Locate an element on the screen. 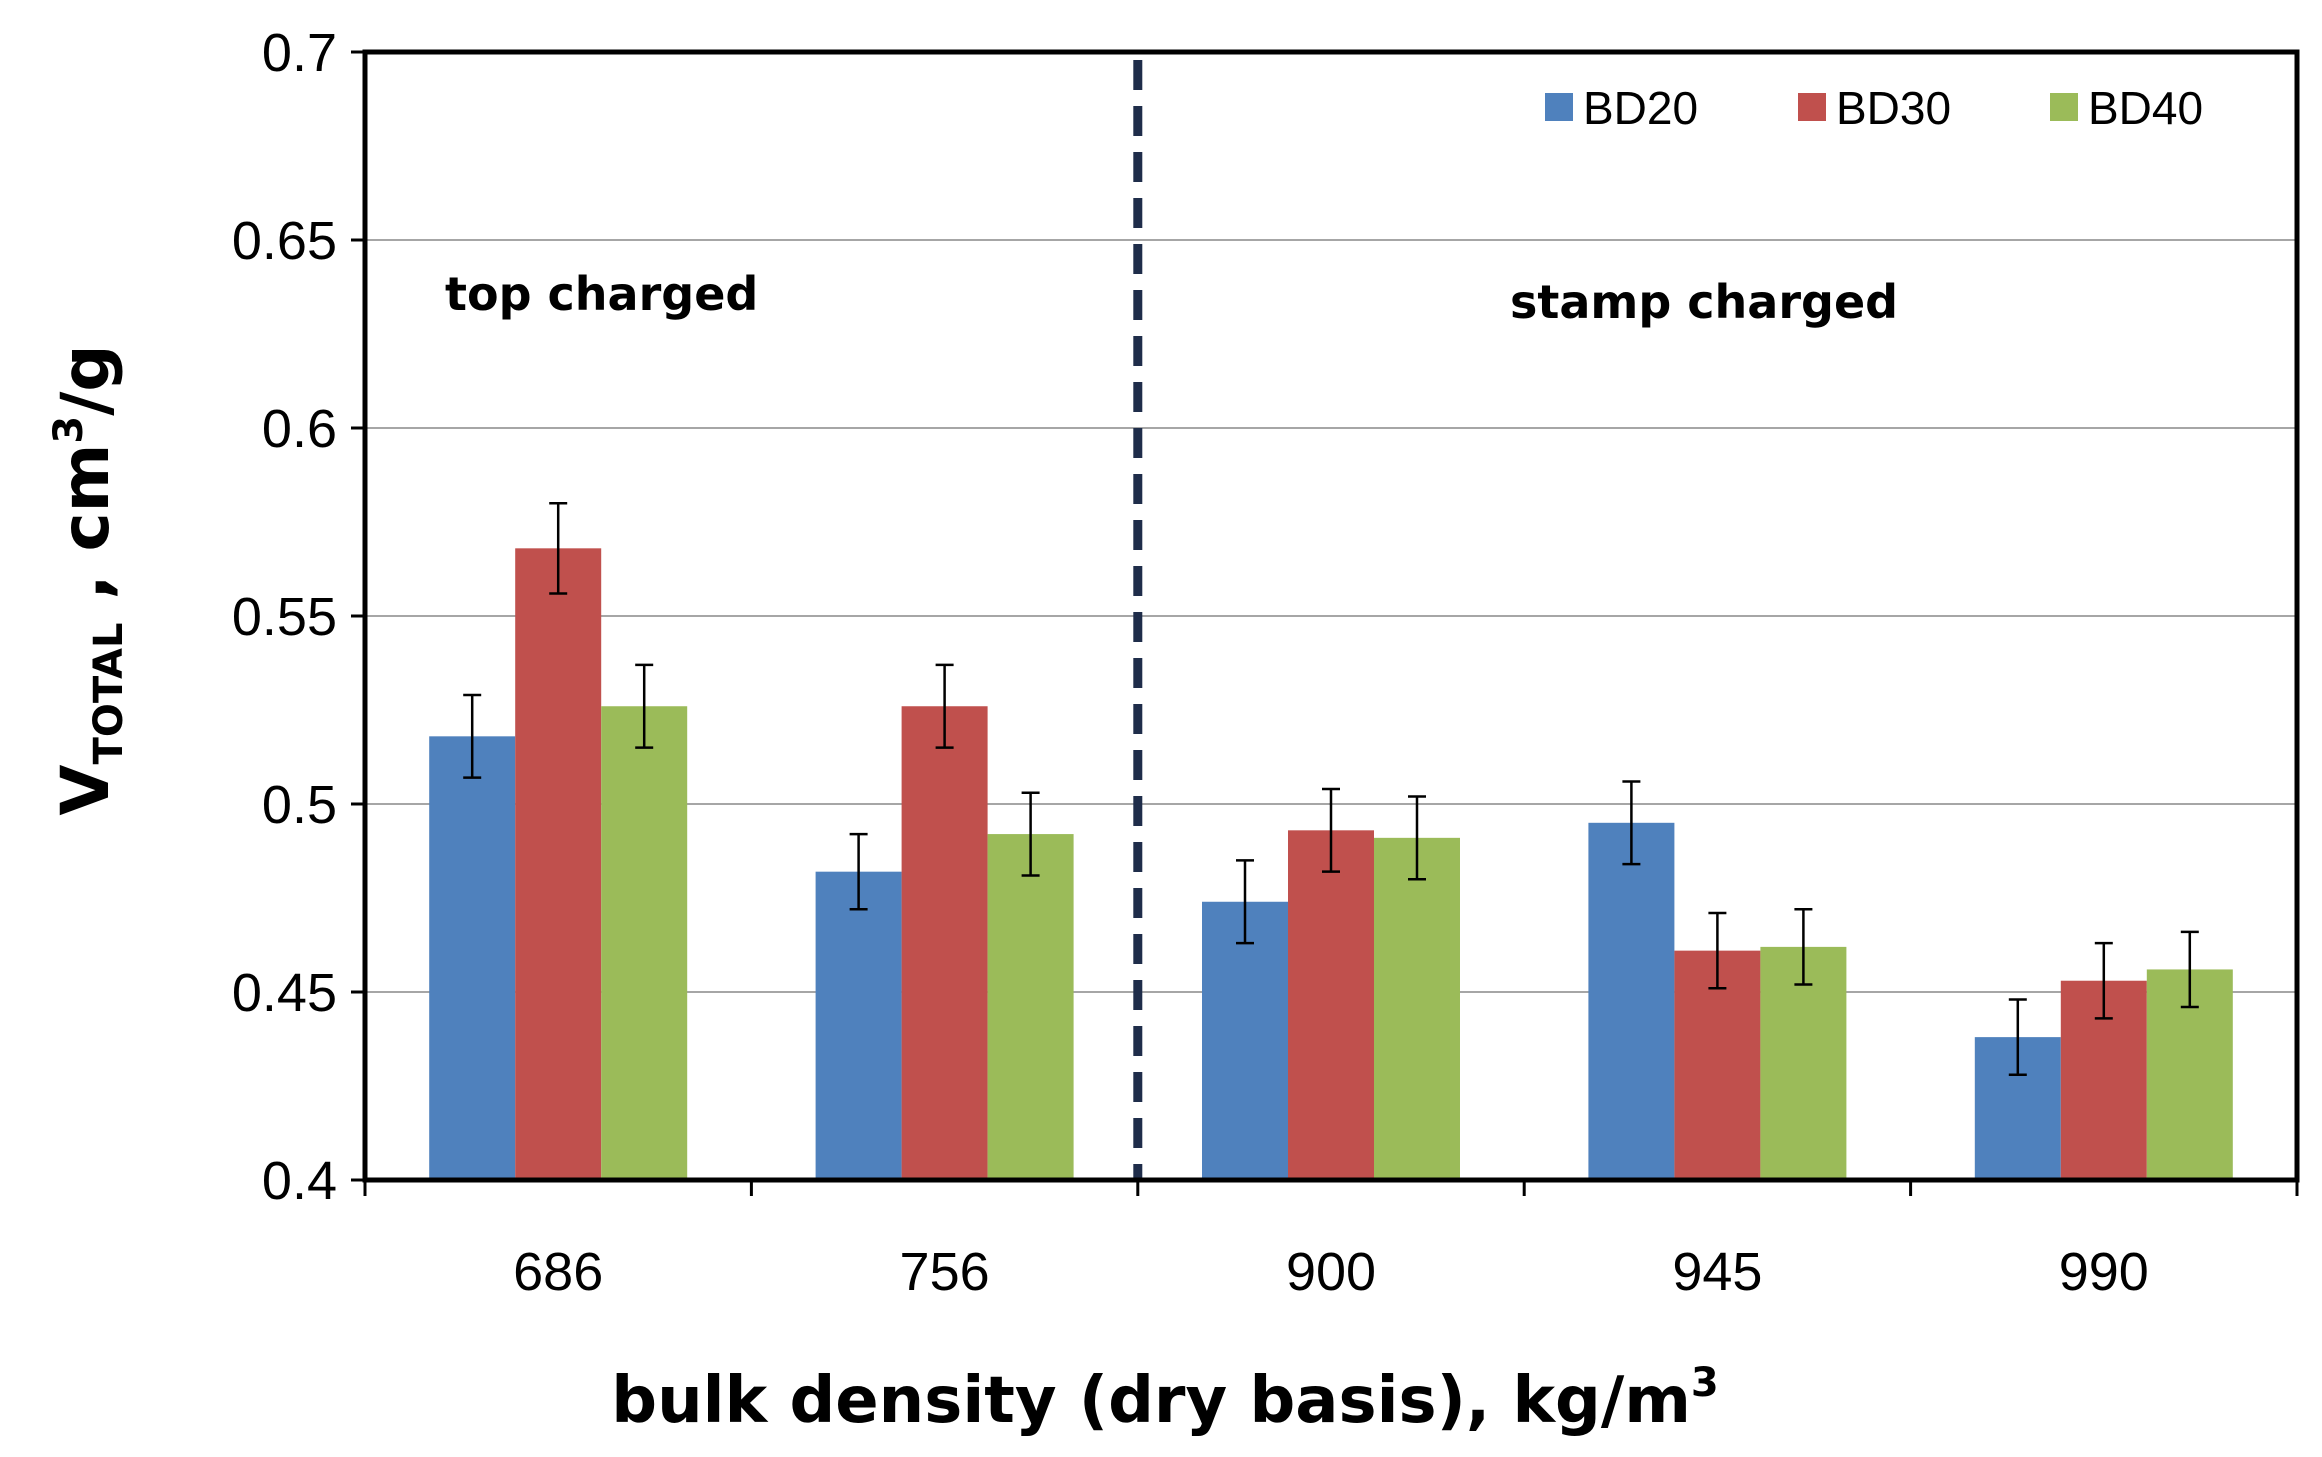 The width and height of the screenshot is (2322, 1457). legend-swatch-bd40 is located at coordinates (2064, 107).